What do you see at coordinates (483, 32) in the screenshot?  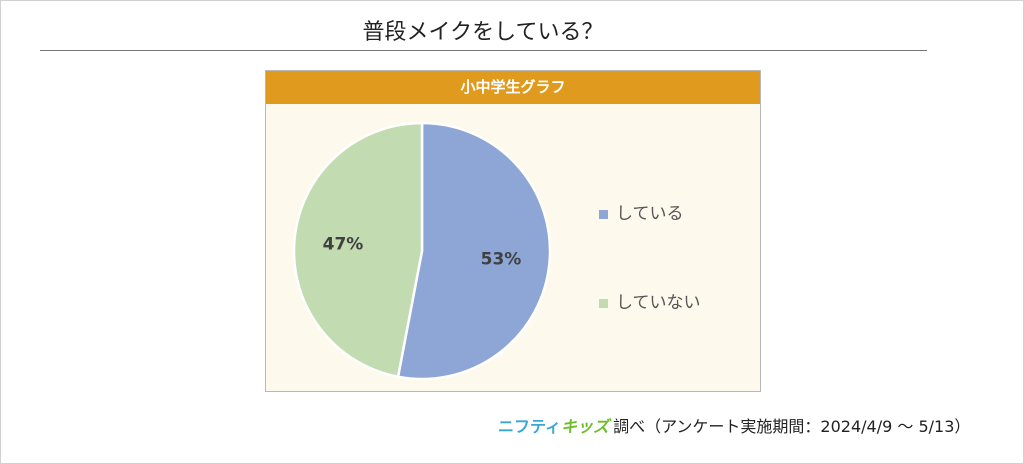 I see `page-title: 普段メイクをしている？` at bounding box center [483, 32].